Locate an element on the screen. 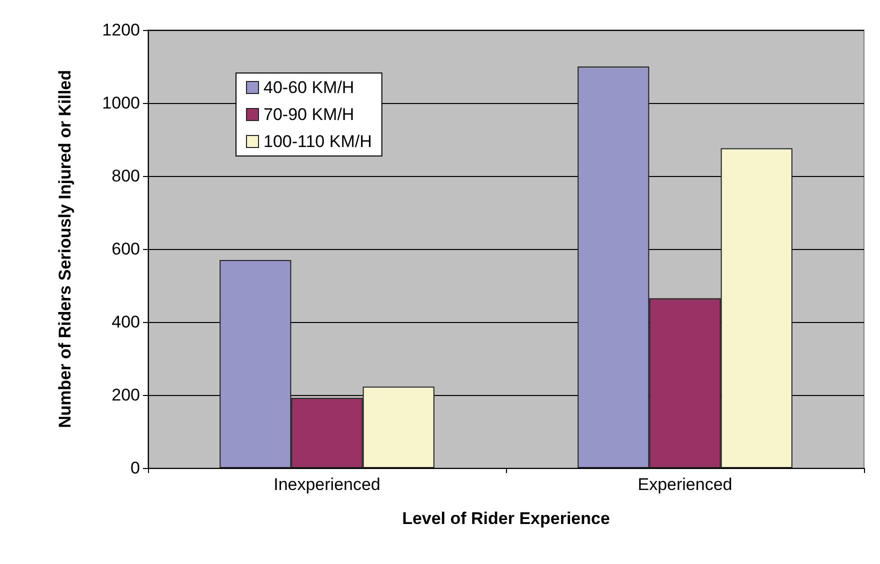 The image size is (880, 564). y-axis-title: Number of Riders Seriously Injured or Killed is located at coordinates (65, 249).